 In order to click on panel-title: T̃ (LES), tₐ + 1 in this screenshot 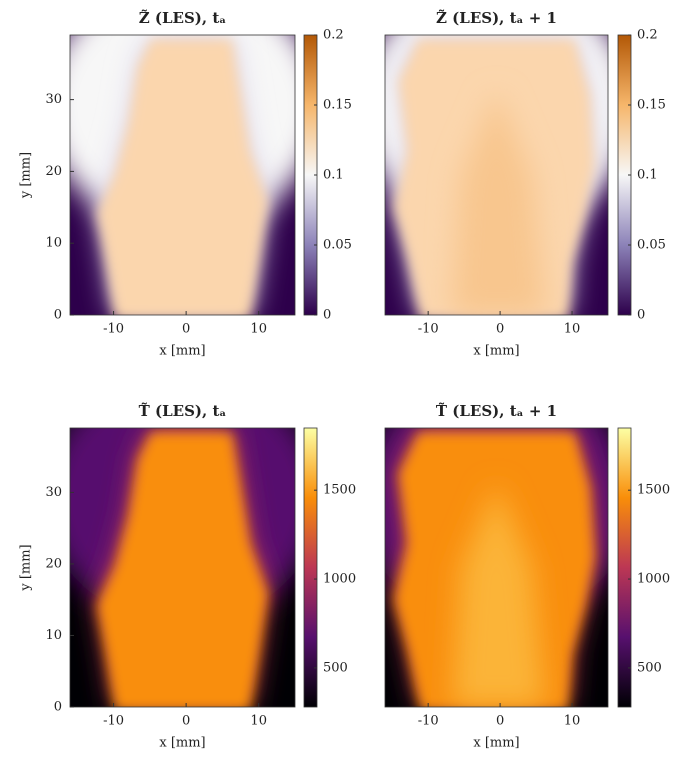, I will do `click(496, 411)`.